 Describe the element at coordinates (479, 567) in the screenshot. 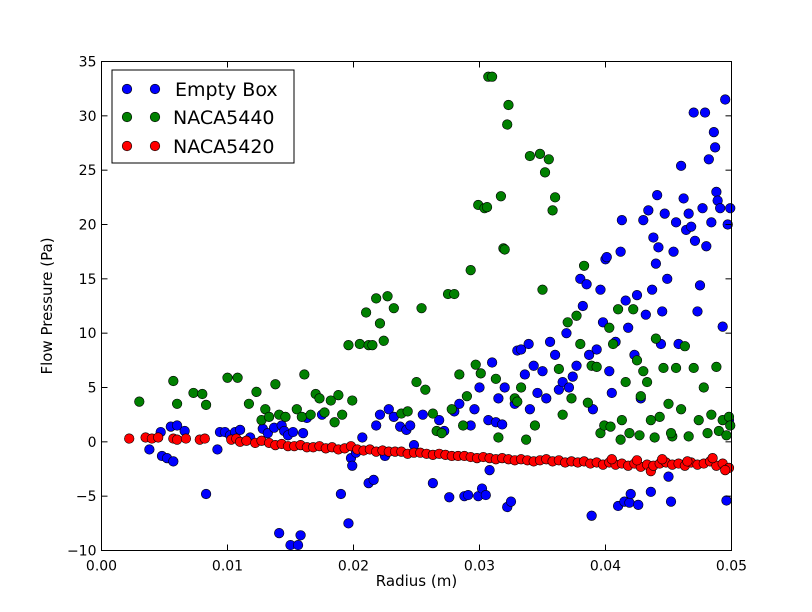

I see `x-tick-label: 0.03` at that location.